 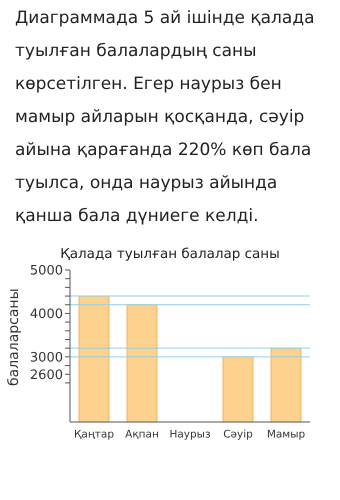 I want to click on x-tick-label: Ақпан, so click(x=142, y=434).